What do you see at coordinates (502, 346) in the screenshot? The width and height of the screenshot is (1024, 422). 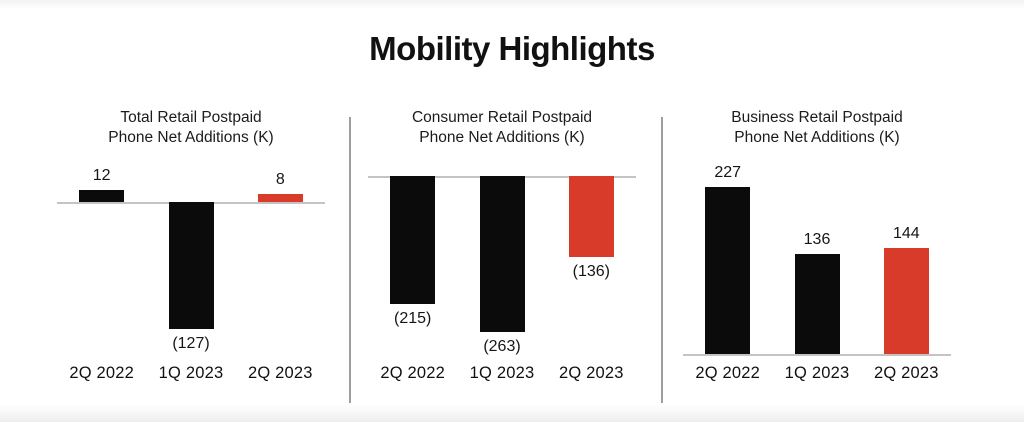 I see `value-label: (263)` at bounding box center [502, 346].